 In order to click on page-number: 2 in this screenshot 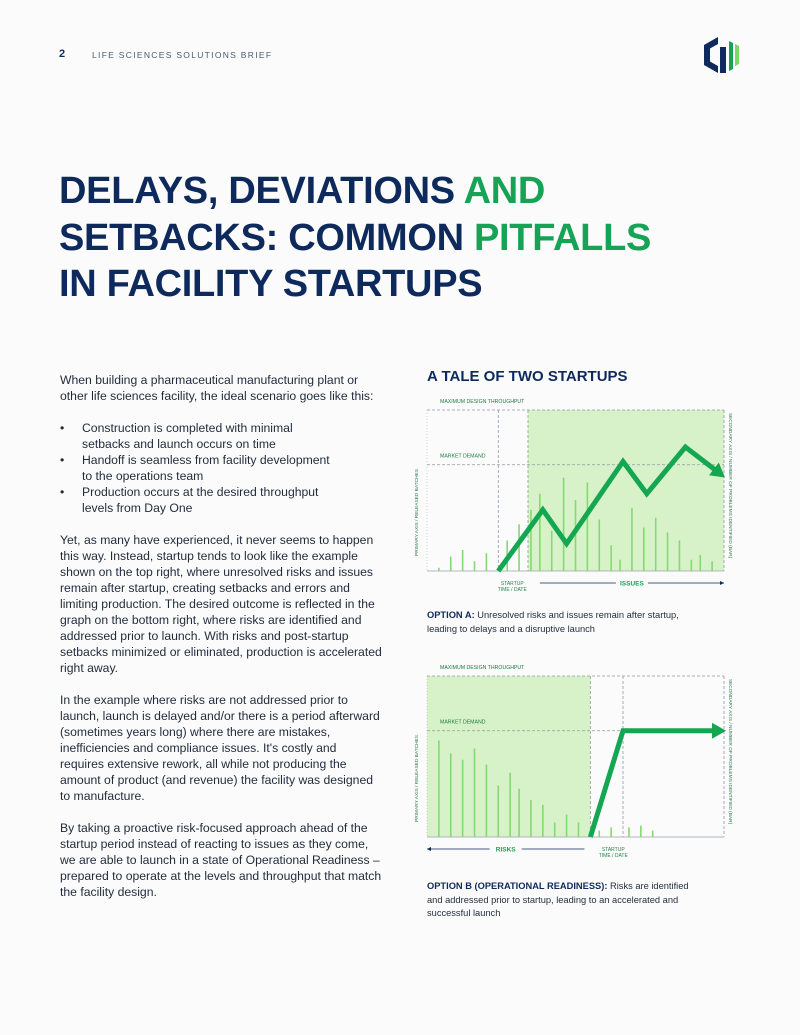, I will do `click(62, 54)`.